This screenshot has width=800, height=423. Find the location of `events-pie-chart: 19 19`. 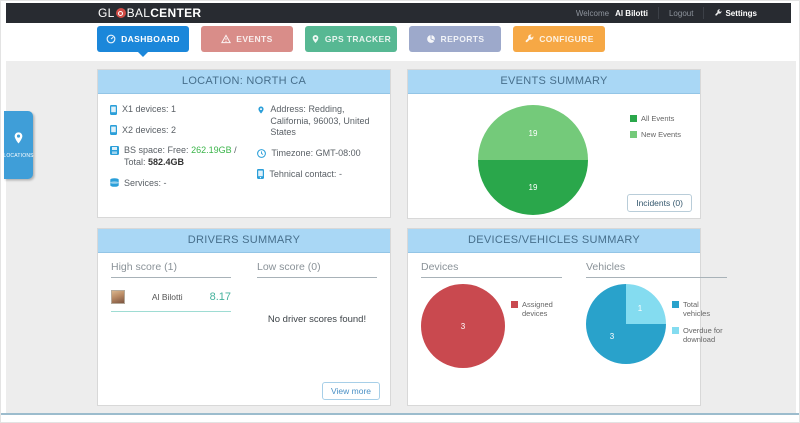

events-pie-chart: 19 19 is located at coordinates (533, 160).